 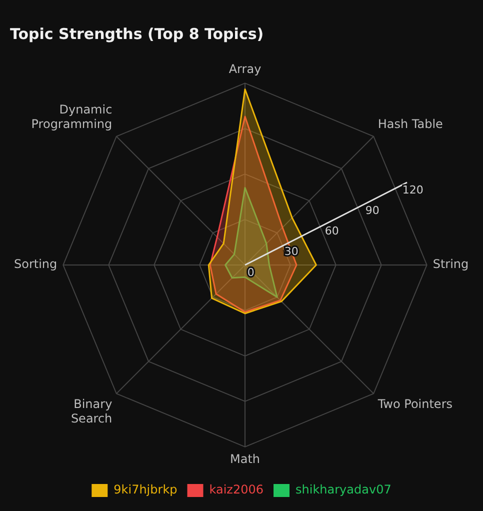 I want to click on y-tick-label: 120, so click(x=413, y=189).